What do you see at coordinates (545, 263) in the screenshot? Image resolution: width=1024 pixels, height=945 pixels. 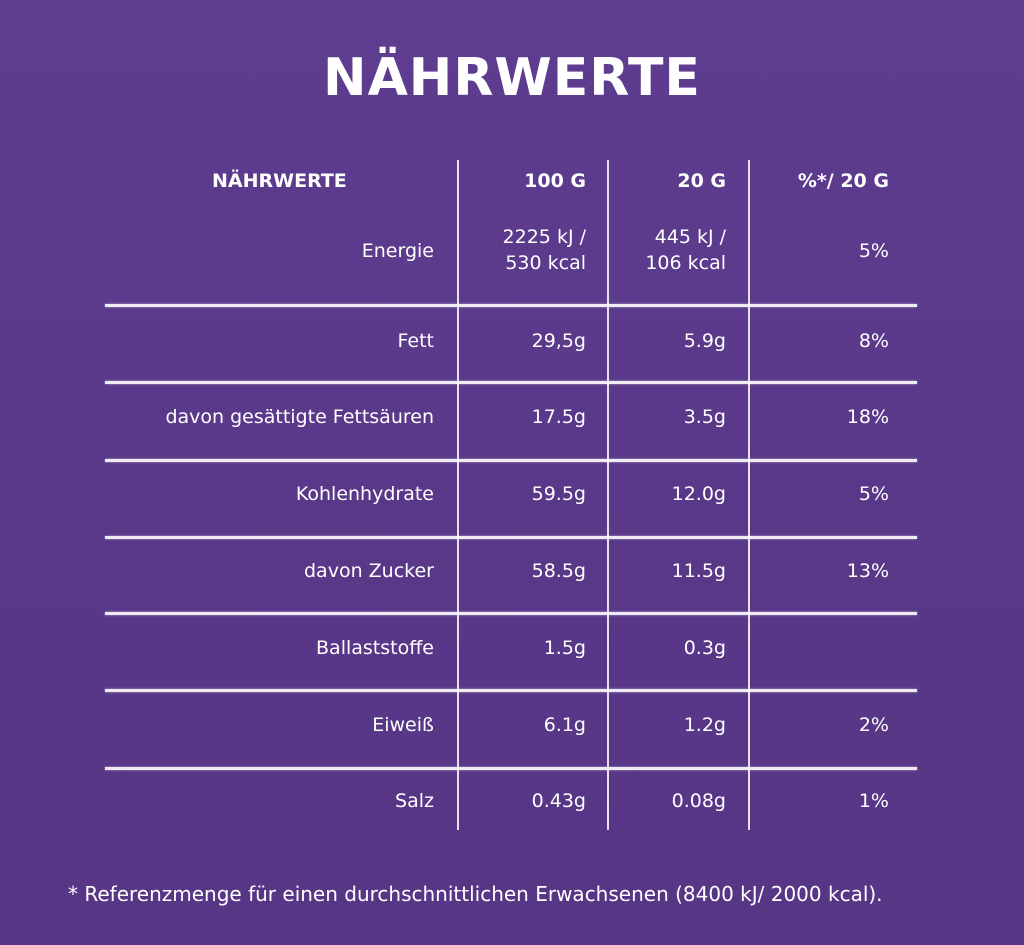 I see `value-line: 530 kcal` at bounding box center [545, 263].